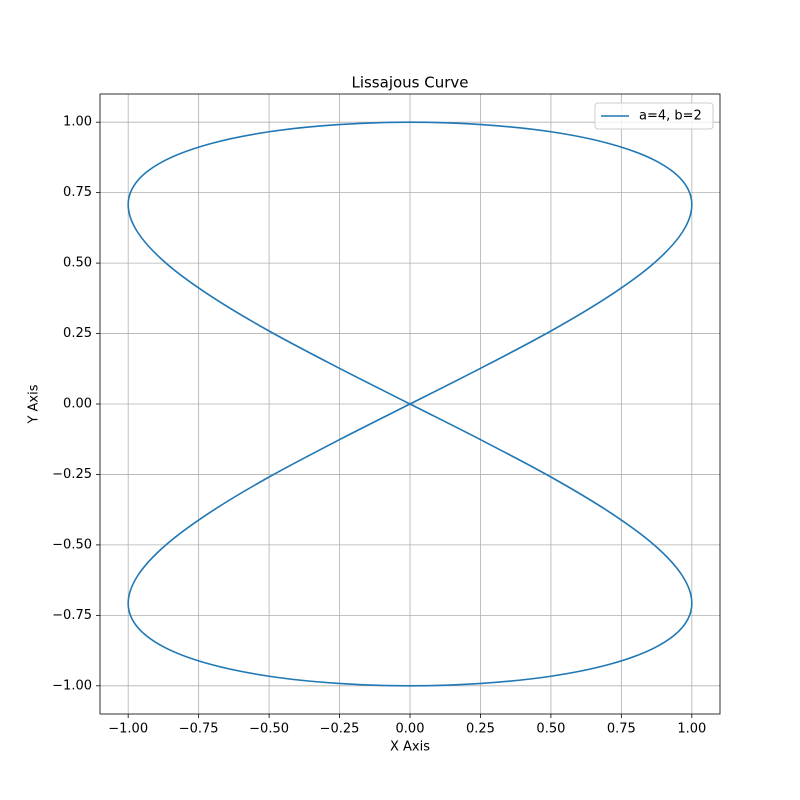 This screenshot has width=800, height=800. What do you see at coordinates (621, 729) in the screenshot?
I see `x-tick-label: 0.75` at bounding box center [621, 729].